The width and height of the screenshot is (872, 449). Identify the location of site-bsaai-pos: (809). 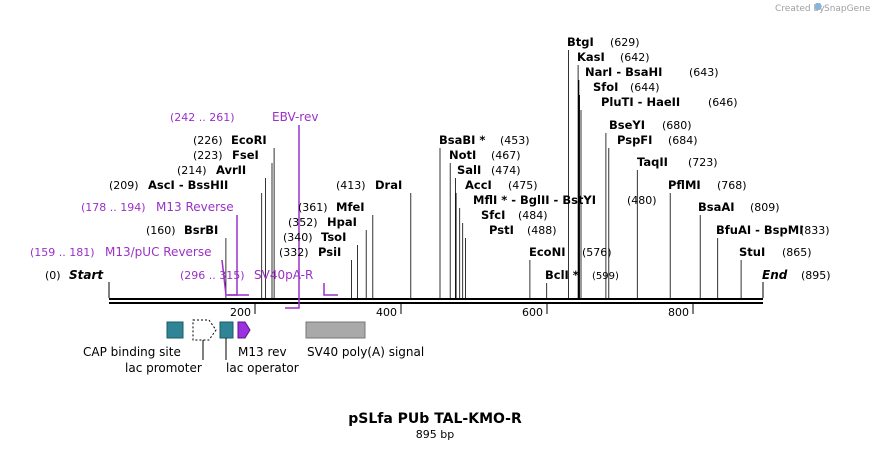
(765, 207).